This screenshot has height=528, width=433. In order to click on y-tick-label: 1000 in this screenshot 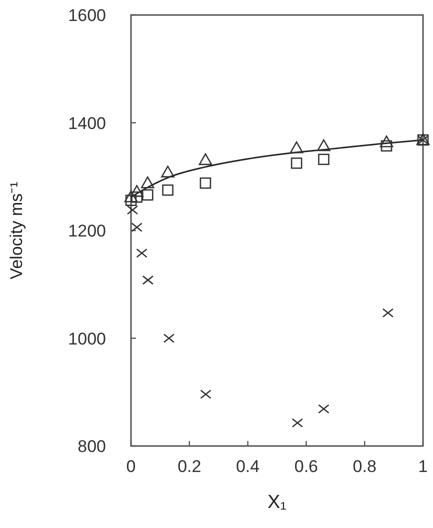, I will do `click(87, 338)`.